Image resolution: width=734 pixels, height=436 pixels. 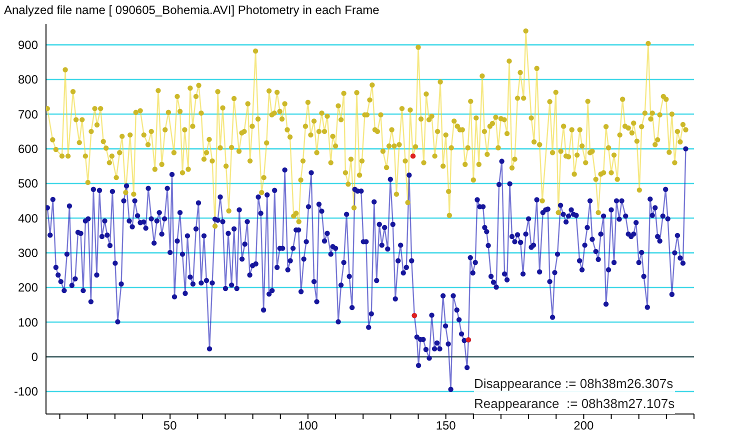 What do you see at coordinates (28, 183) in the screenshot?
I see `y-tick-label: 500` at bounding box center [28, 183].